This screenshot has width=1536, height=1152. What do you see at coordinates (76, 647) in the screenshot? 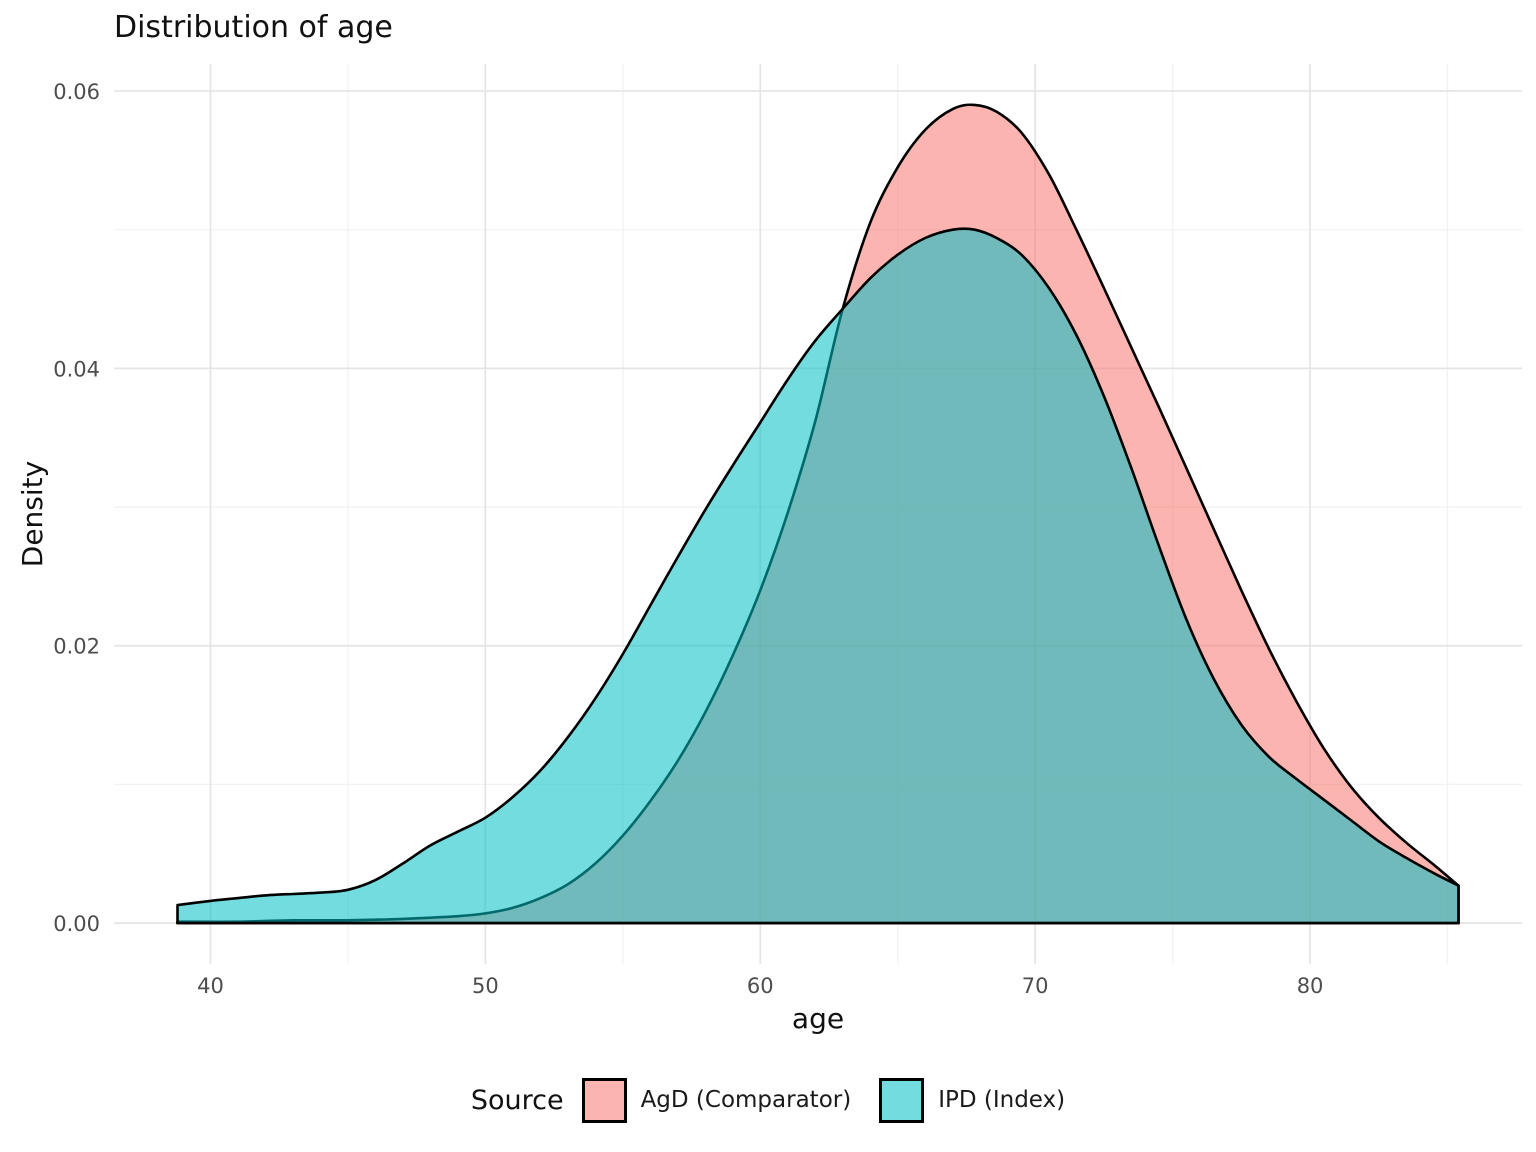
I see `y-tick-label-0.02: 0.02` at bounding box center [76, 647].